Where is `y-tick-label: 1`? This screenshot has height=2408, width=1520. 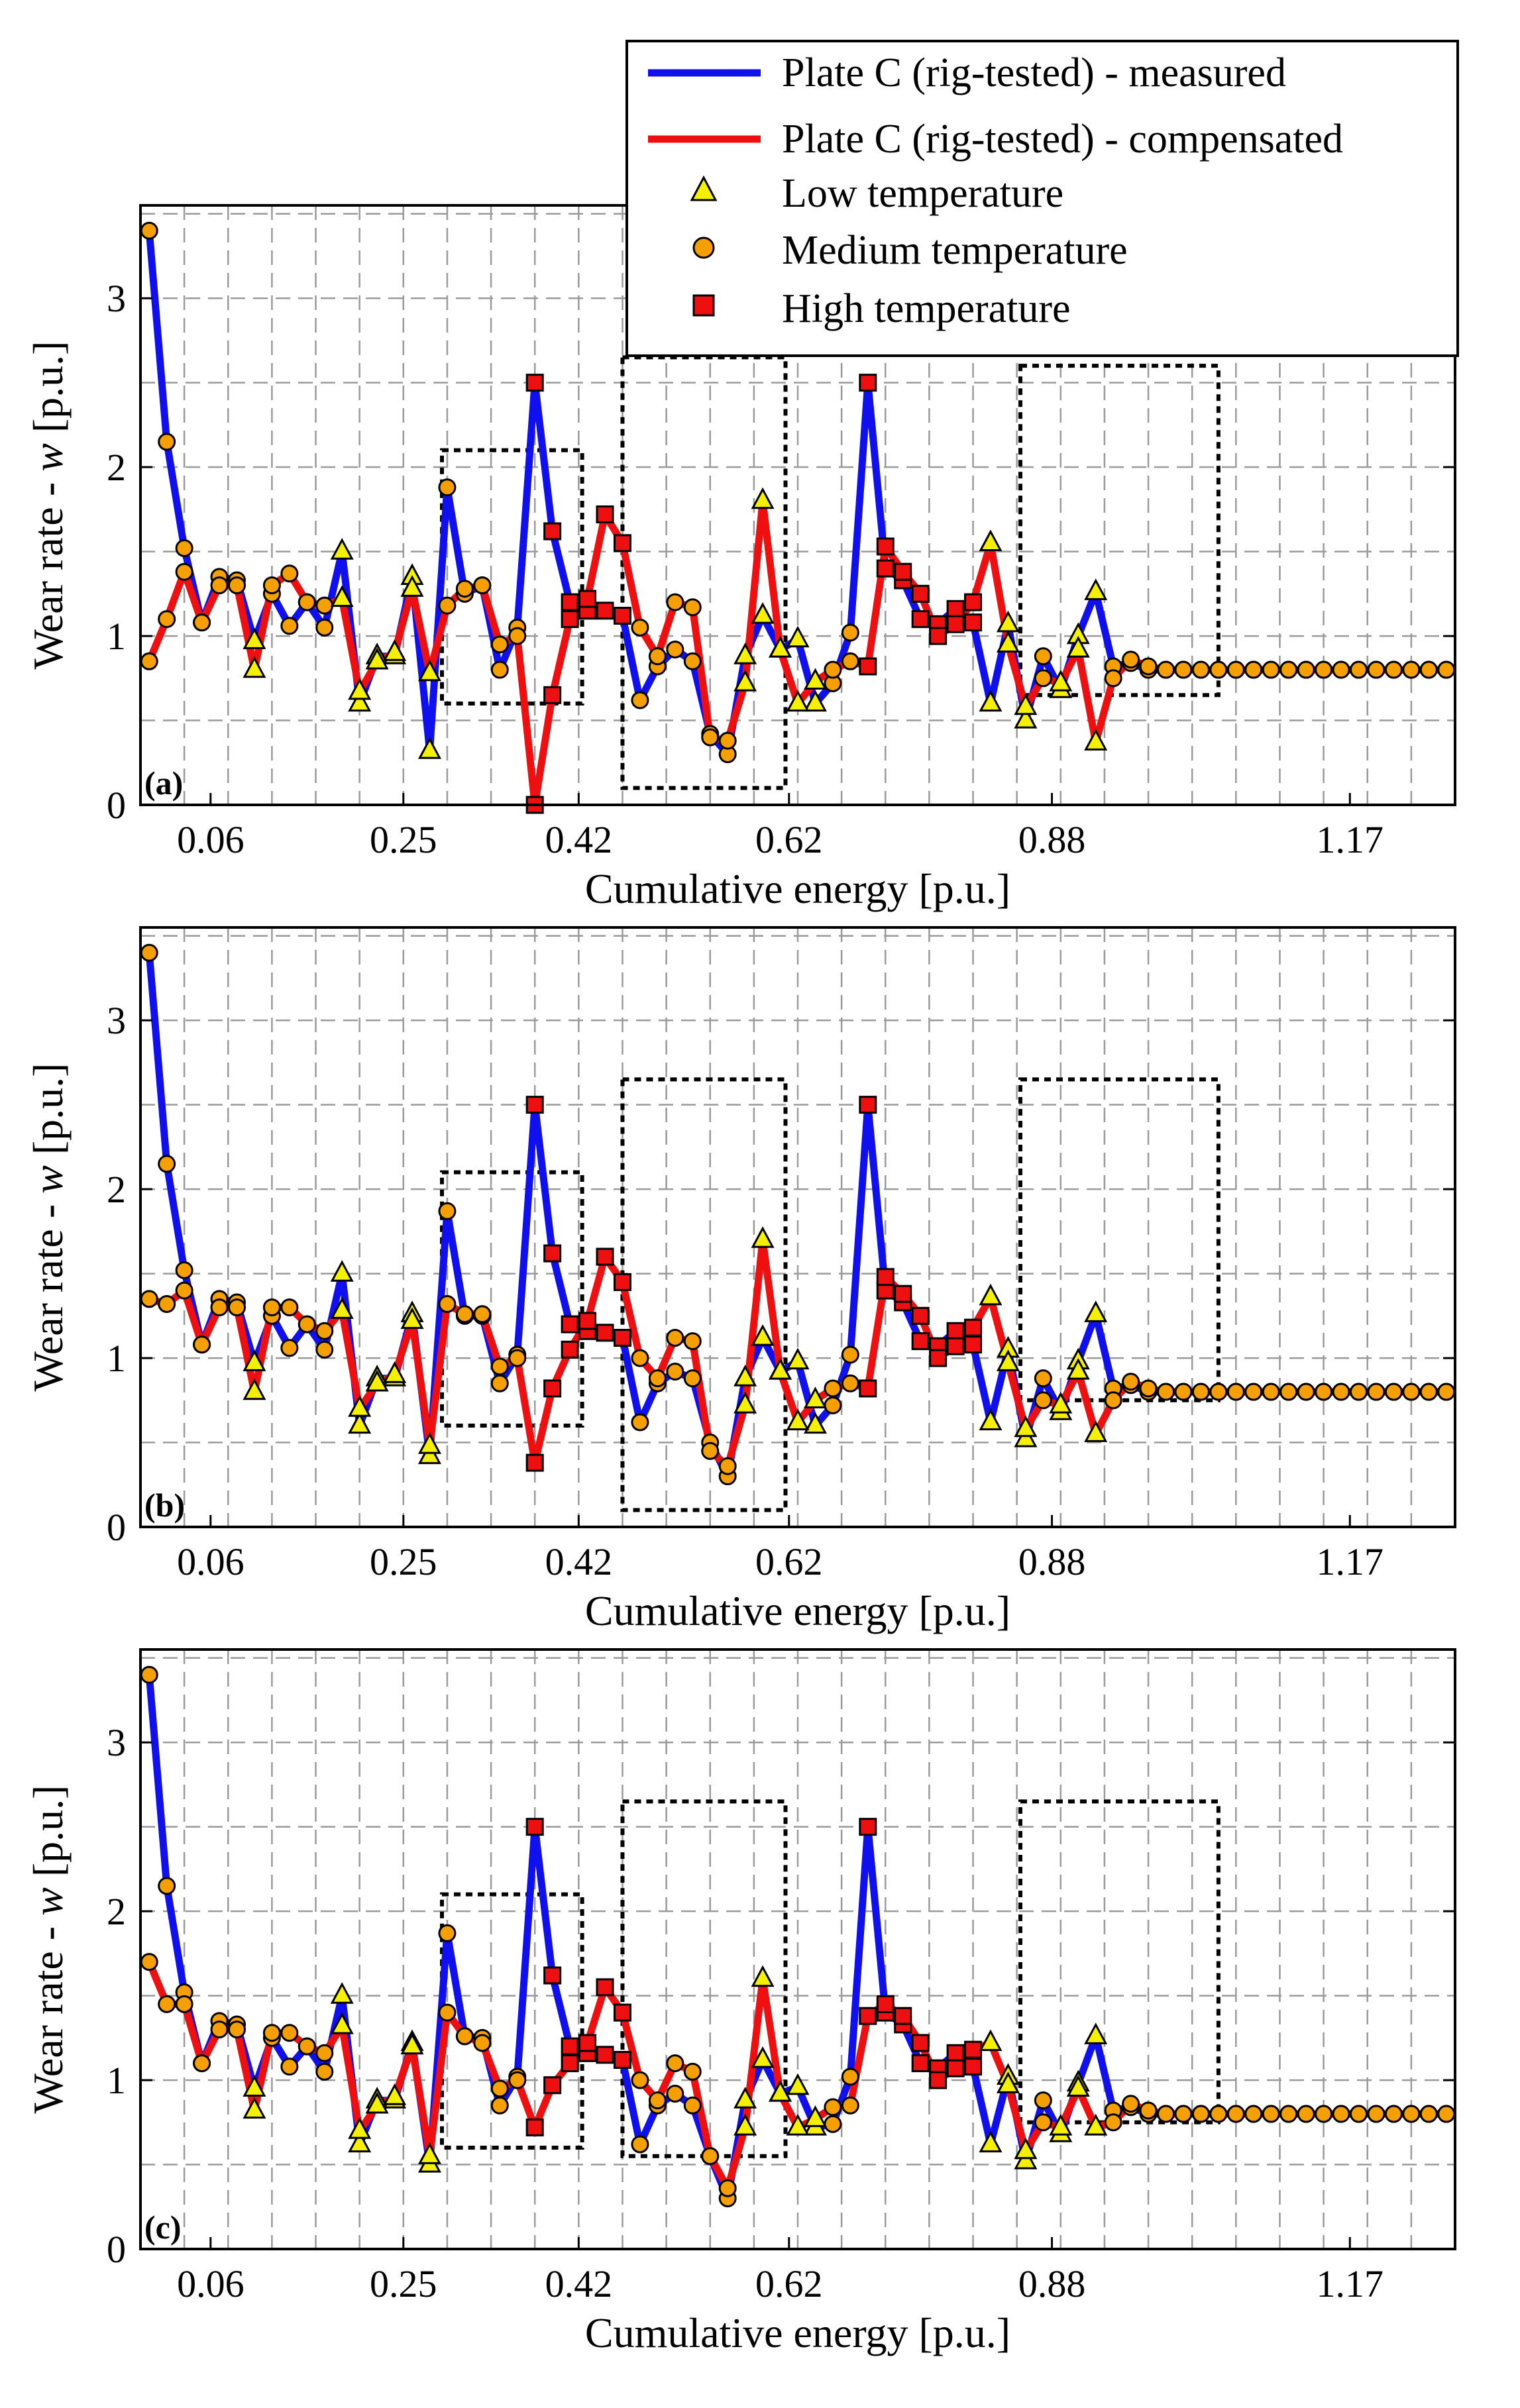
y-tick-label: 1 is located at coordinates (117, 1358).